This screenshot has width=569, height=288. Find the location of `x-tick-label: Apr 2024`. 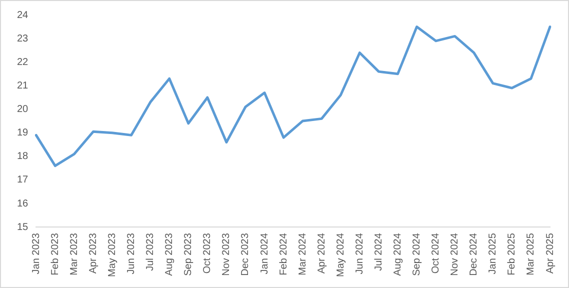

x-tick-label: Apr 2024 is located at coordinates (322, 253).